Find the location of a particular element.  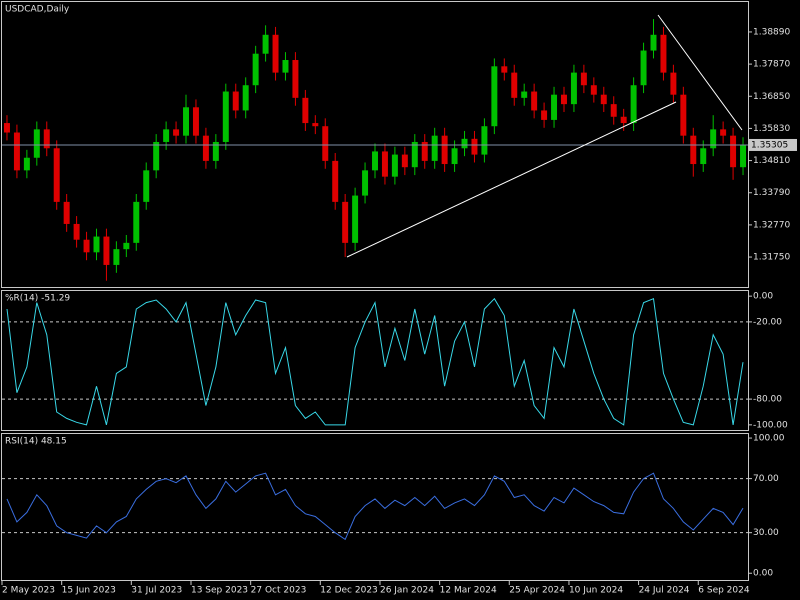

y-tick-label: 1.31750 is located at coordinates (771, 258).